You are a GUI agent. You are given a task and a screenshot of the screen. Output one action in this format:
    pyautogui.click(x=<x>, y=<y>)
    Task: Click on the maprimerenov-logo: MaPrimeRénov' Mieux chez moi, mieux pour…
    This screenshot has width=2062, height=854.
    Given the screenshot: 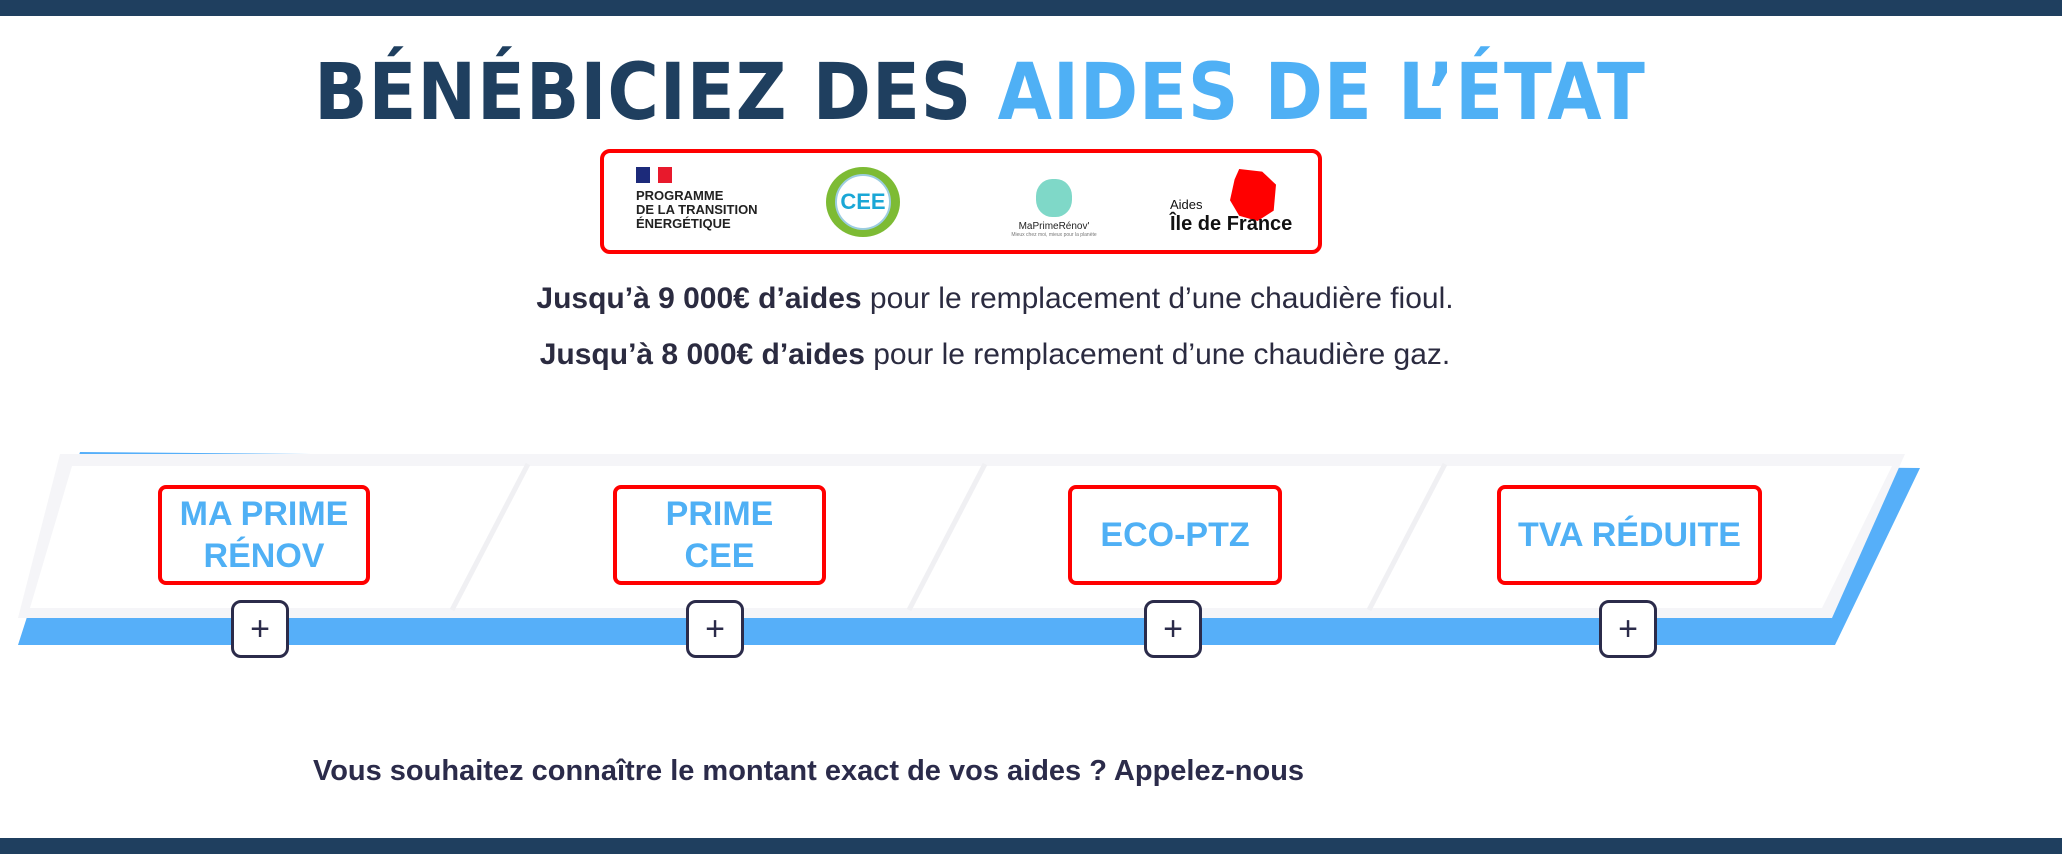 What is the action you would take?
    pyautogui.click(x=1054, y=199)
    